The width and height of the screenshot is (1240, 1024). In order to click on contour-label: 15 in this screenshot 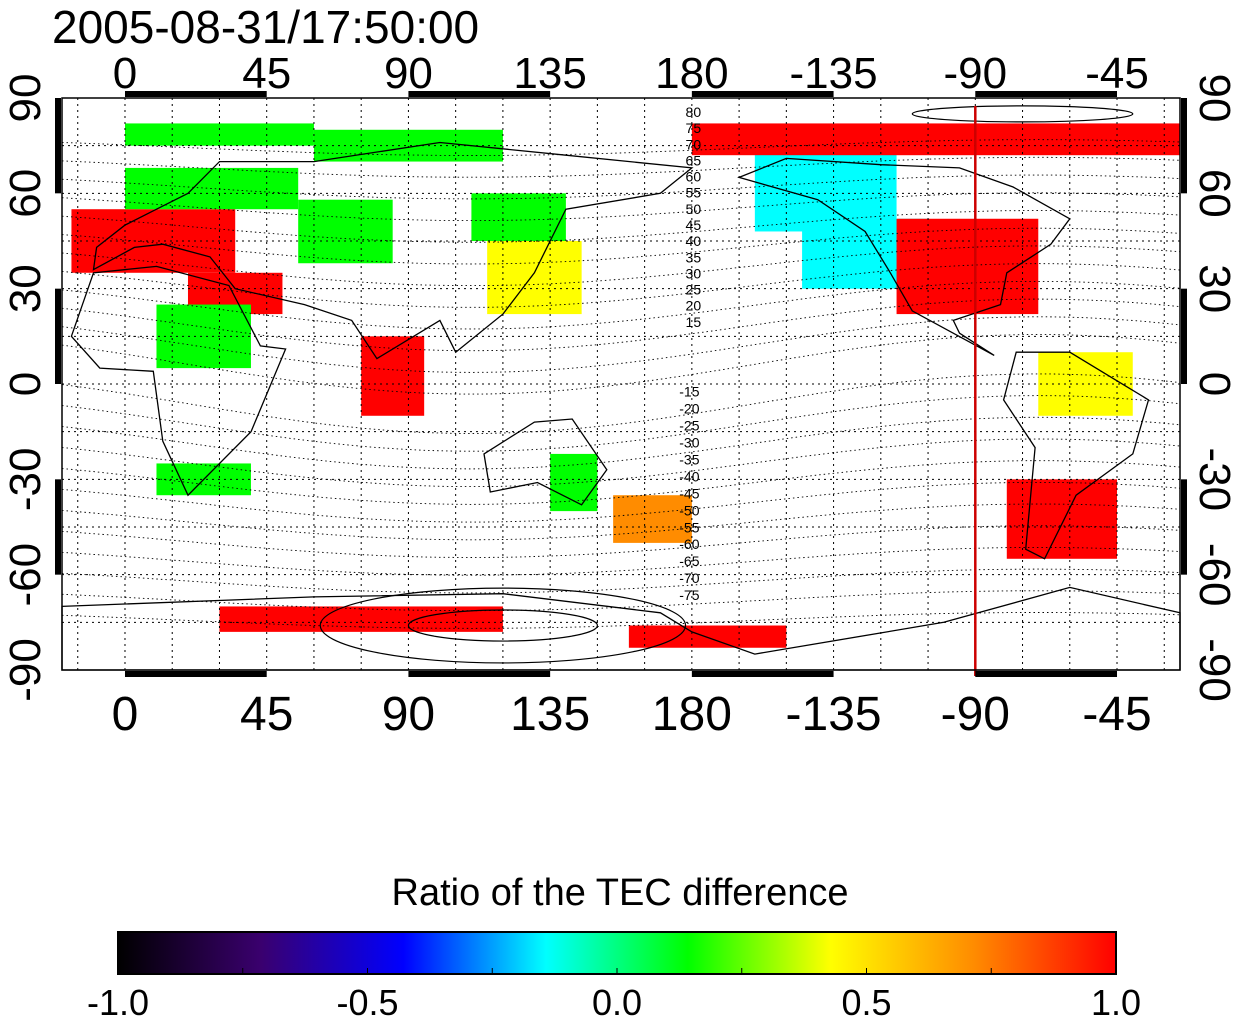, I will do `click(694, 322)`.